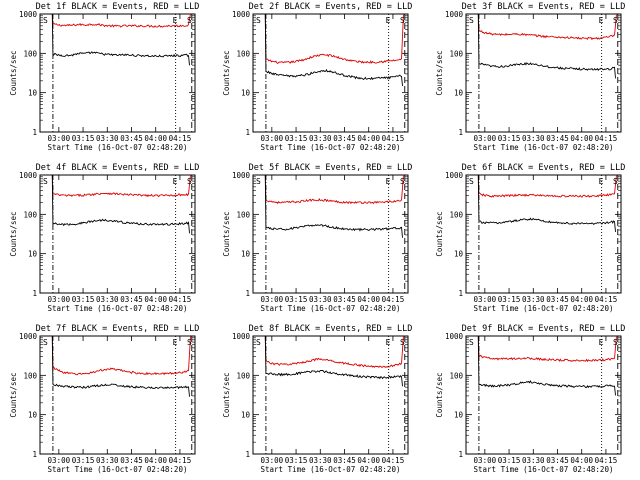 The height and width of the screenshot is (480, 640). What do you see at coordinates (118, 168) in the screenshot?
I see `panel-title: Det 4f BLACK = Events, RED = LLD` at bounding box center [118, 168].